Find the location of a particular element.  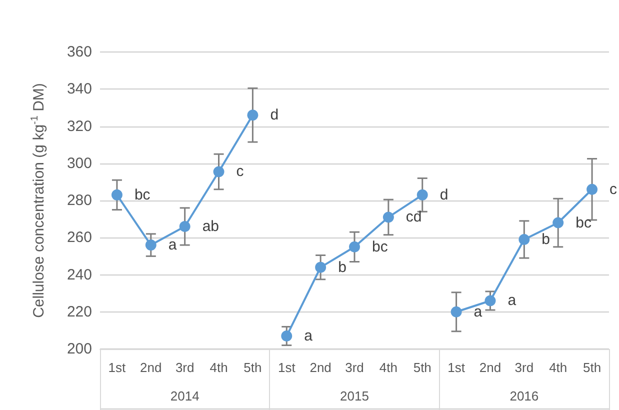

y-tick-label: 220 is located at coordinates (79, 311).